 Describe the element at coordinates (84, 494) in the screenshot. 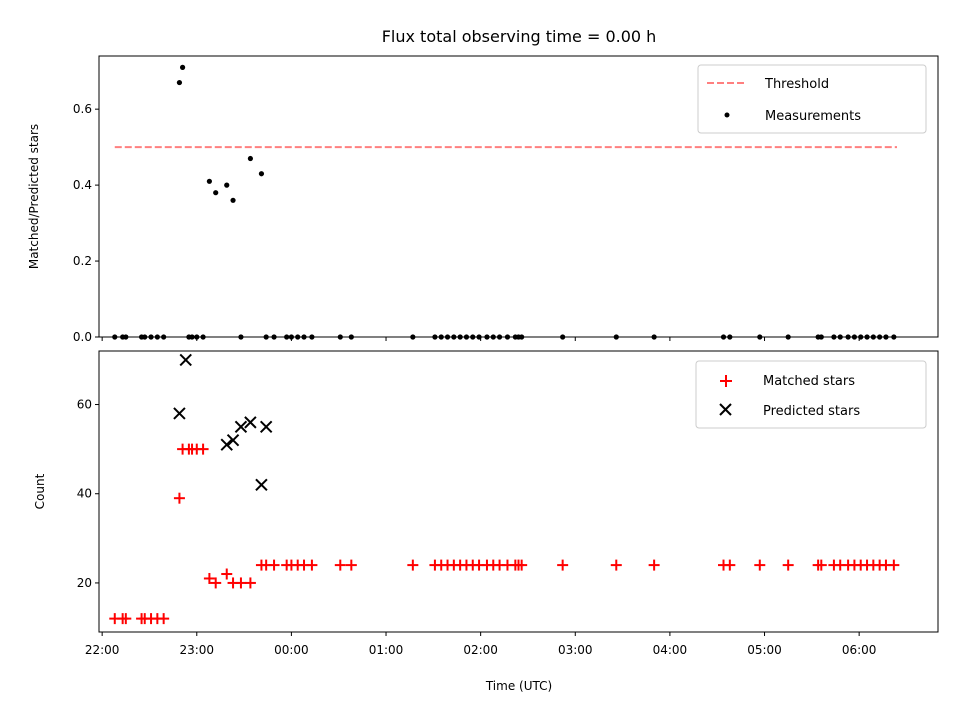

I see `bottom-y-tick-label: 40` at that location.